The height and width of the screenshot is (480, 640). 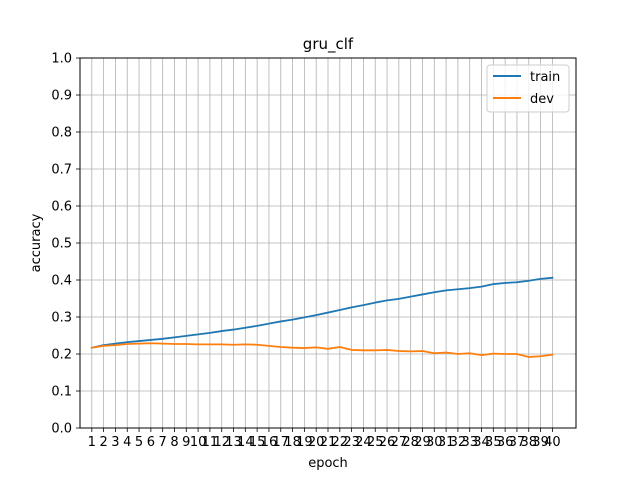 What do you see at coordinates (322, 312) in the screenshot?
I see `series-line-train` at bounding box center [322, 312].